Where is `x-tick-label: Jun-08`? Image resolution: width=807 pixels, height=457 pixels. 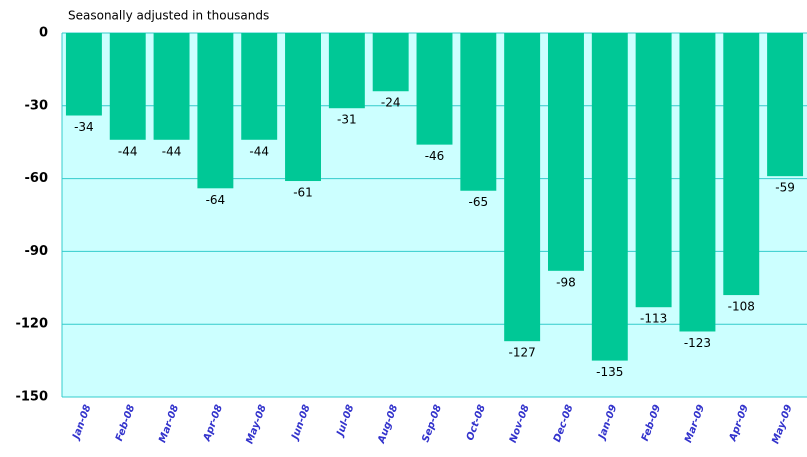
x-tick-label: Jun-08 is located at coordinates (300, 423).